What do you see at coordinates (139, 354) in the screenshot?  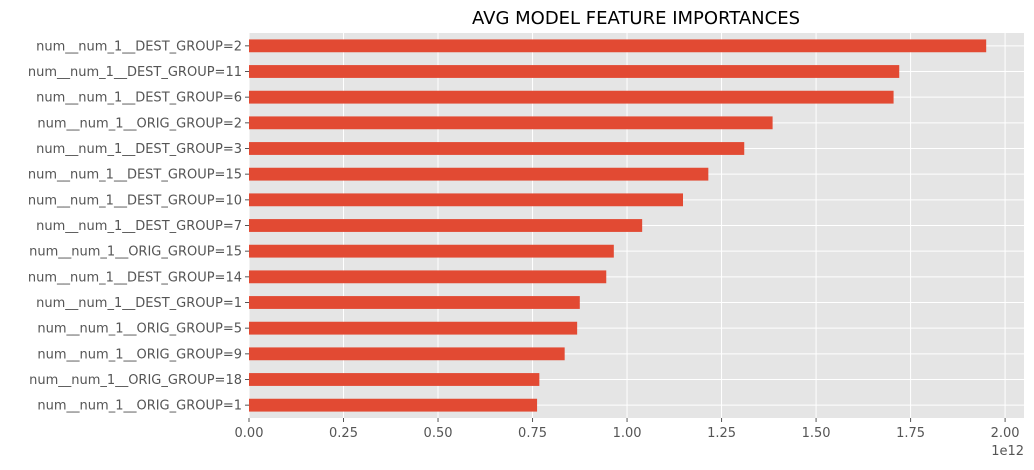 I see `y-tick-label: num__num_1__ORIG_GROUP=9` at bounding box center [139, 354].